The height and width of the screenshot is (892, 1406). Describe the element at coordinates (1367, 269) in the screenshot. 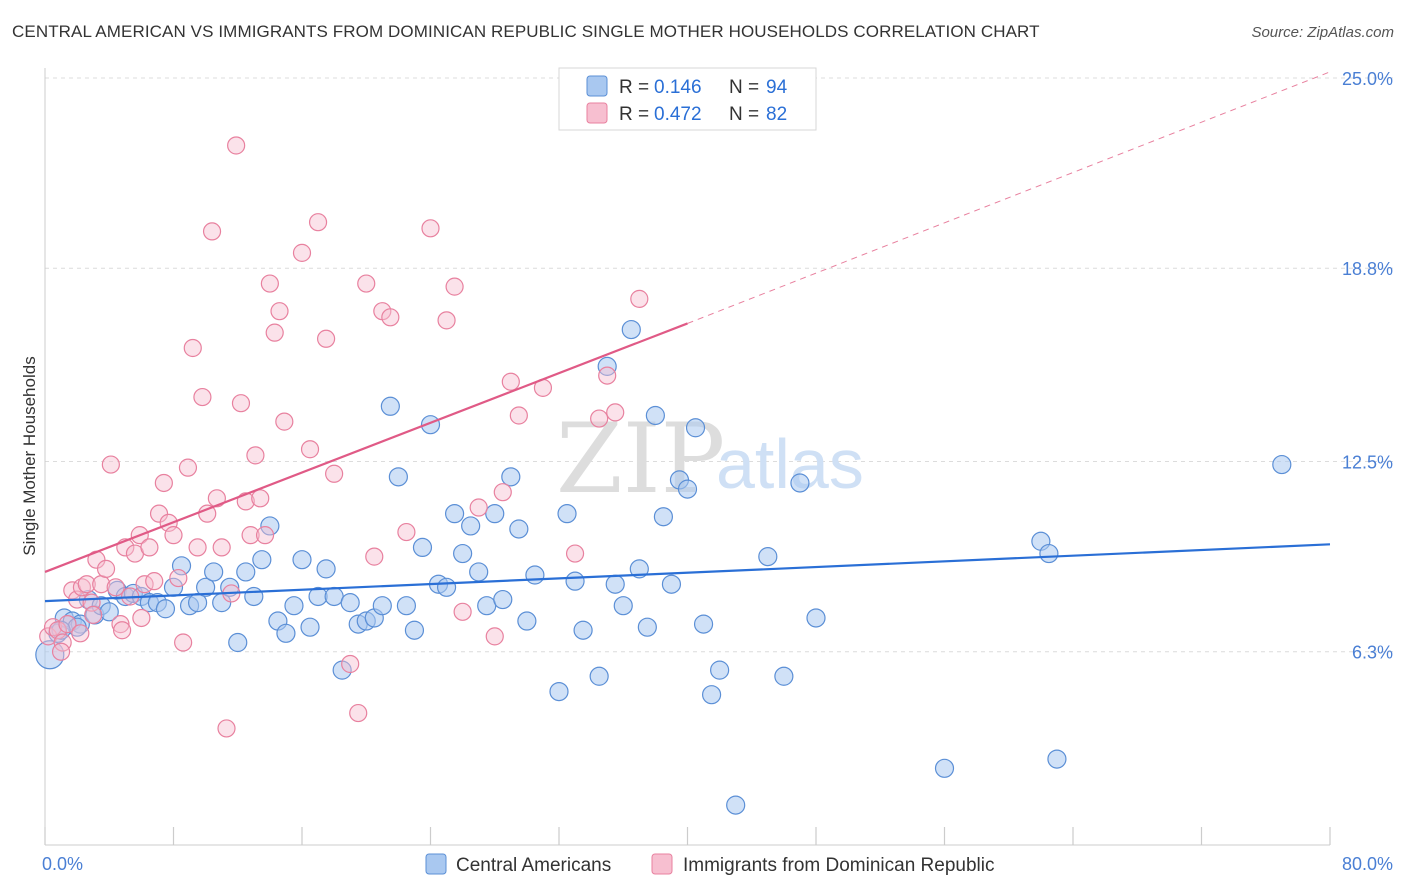

I see `y-tick-label-2: 18.8%` at that location.